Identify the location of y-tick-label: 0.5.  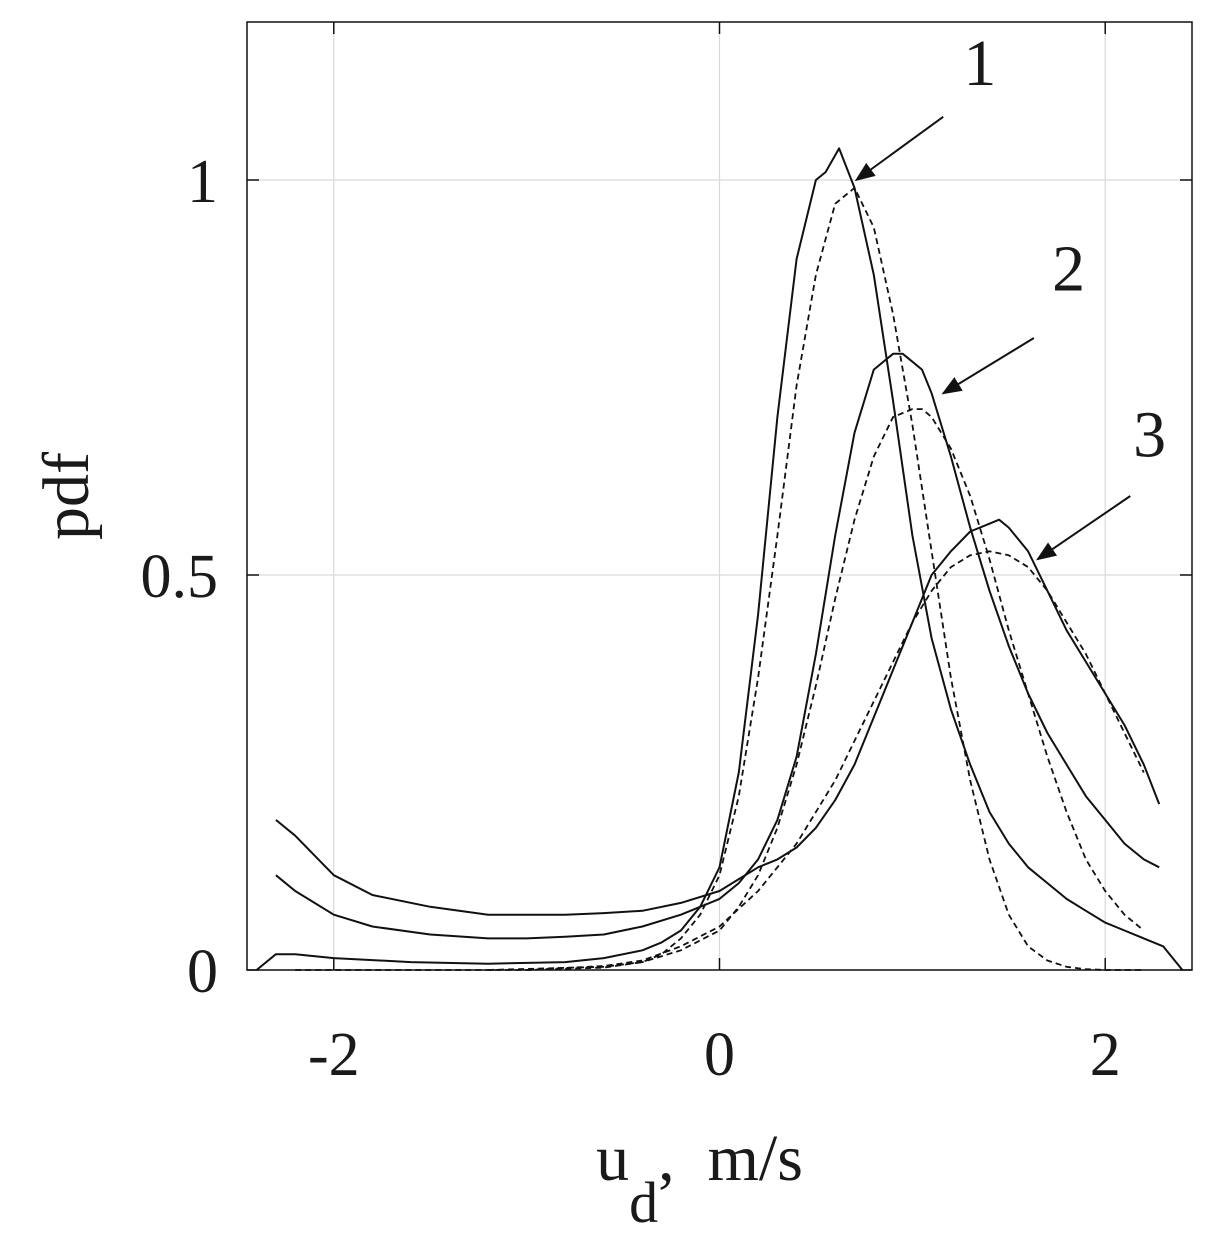
(180, 577).